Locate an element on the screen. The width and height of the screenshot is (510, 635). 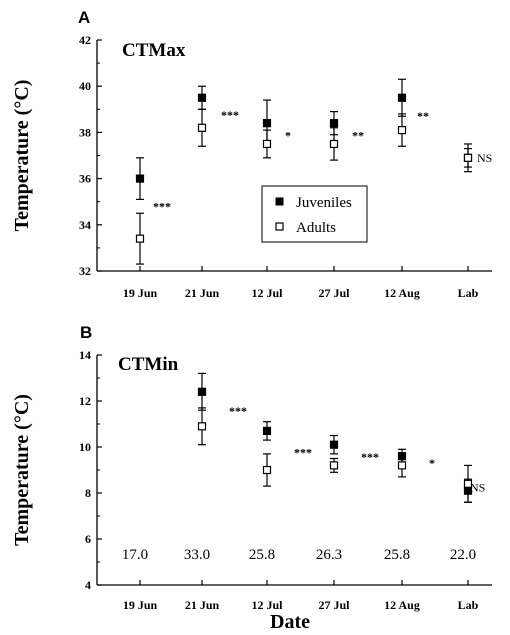
panel-letter: B is located at coordinates (86, 332).